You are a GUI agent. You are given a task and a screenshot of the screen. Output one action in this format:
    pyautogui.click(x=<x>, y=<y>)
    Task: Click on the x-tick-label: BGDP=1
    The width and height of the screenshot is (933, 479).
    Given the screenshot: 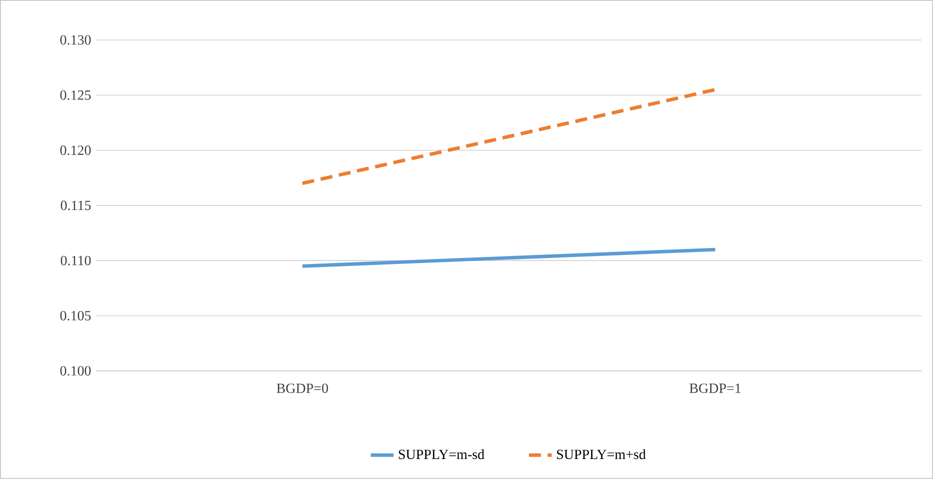 What is the action you would take?
    pyautogui.click(x=715, y=389)
    